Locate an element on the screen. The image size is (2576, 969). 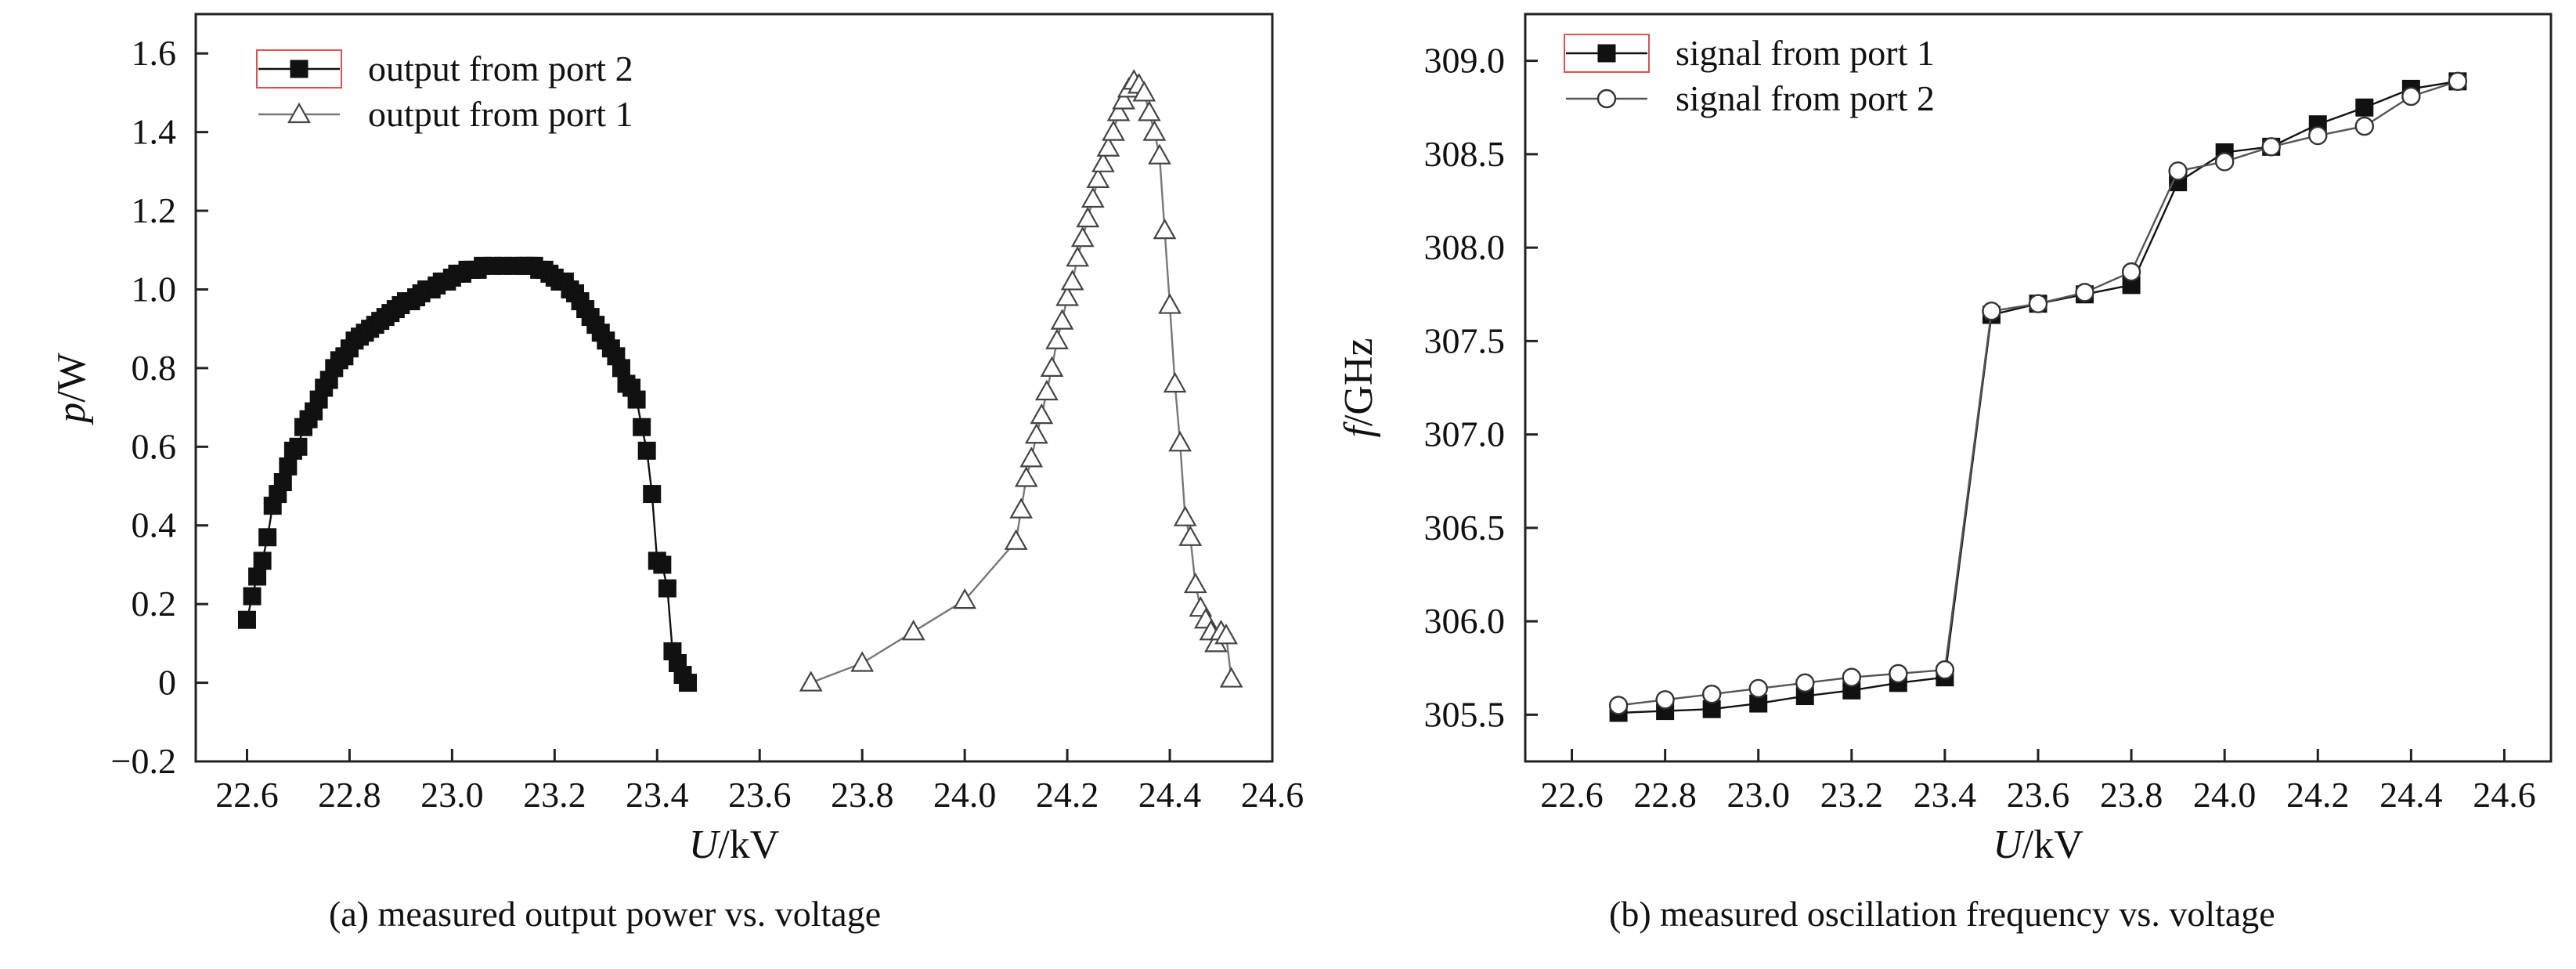
y-tick-label: 1.2 is located at coordinates (155, 210).